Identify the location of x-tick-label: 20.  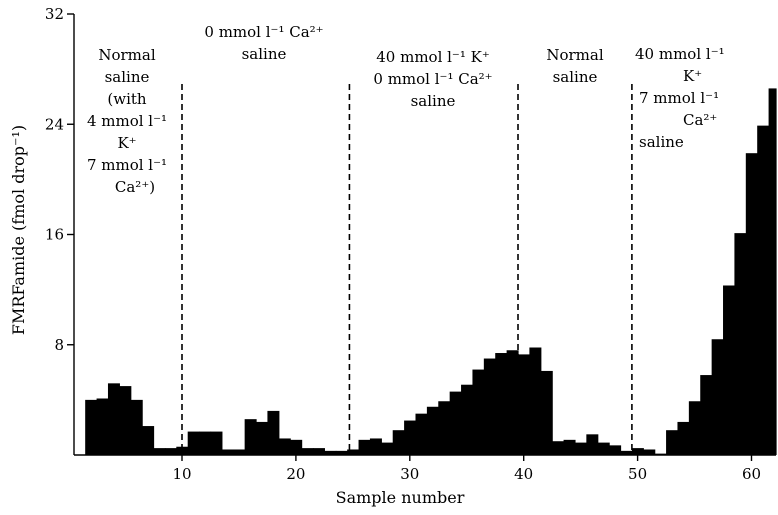
(295, 474).